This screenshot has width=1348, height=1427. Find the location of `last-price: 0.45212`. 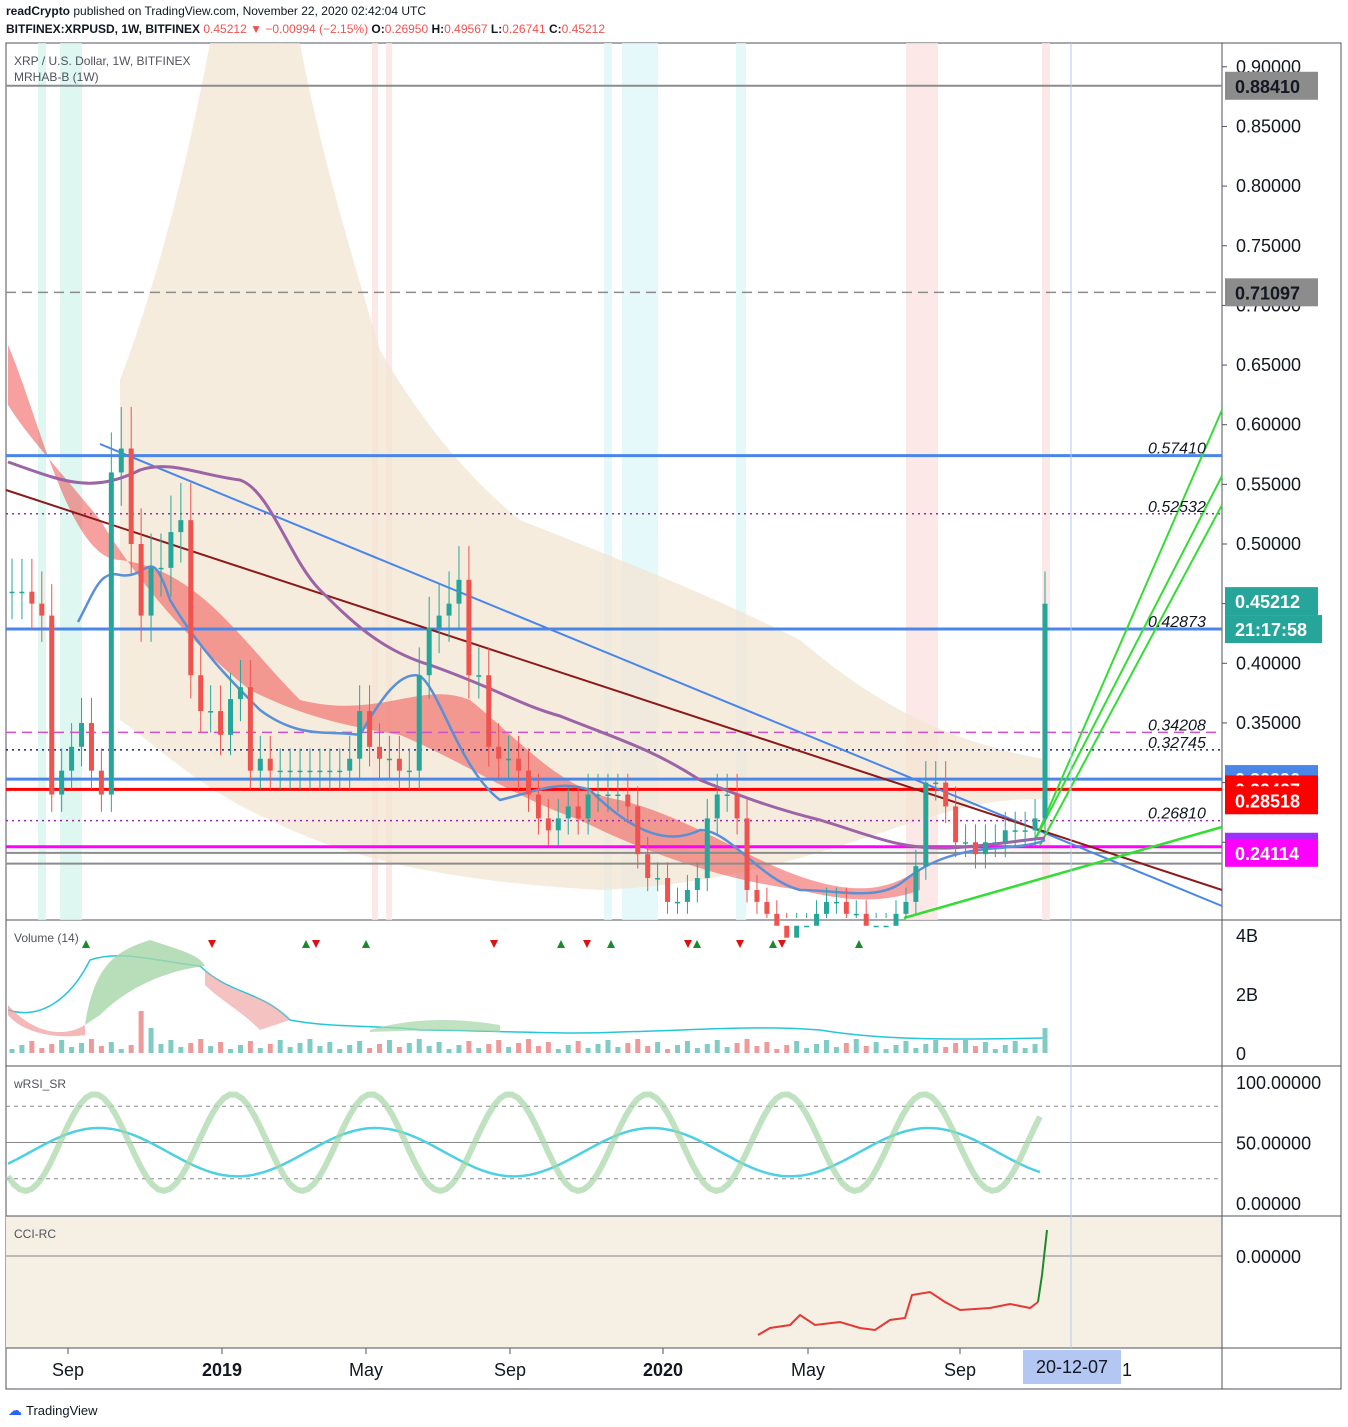

last-price: 0.45212 is located at coordinates (225, 29).